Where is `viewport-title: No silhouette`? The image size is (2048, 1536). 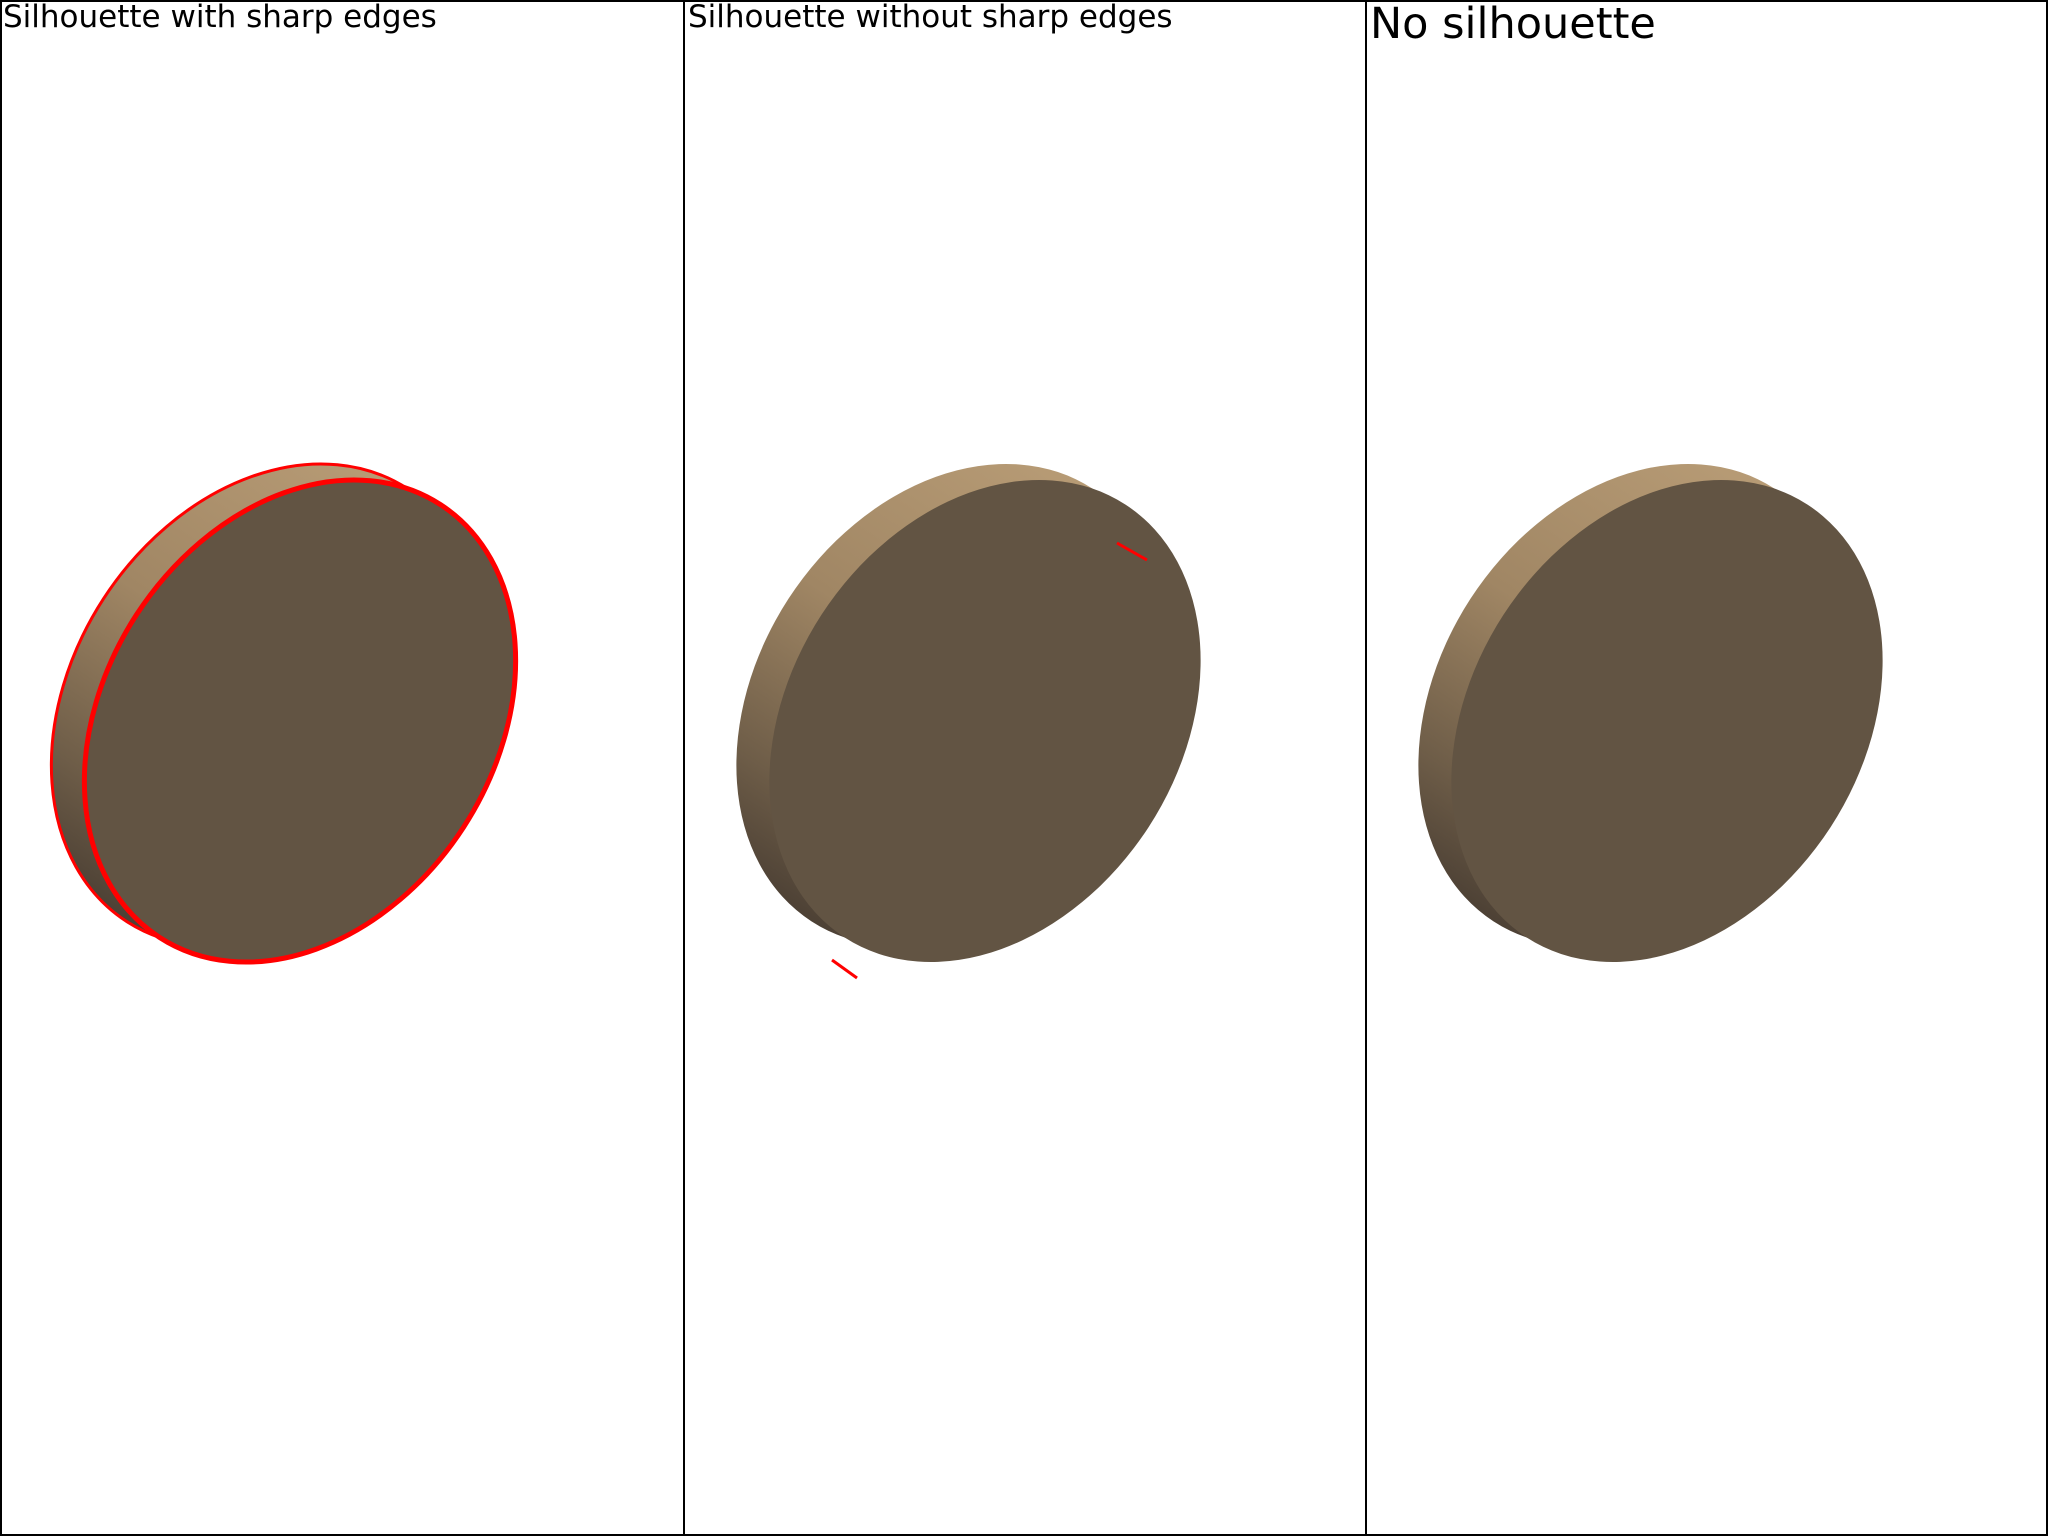 viewport-title: No silhouette is located at coordinates (1513, 24).